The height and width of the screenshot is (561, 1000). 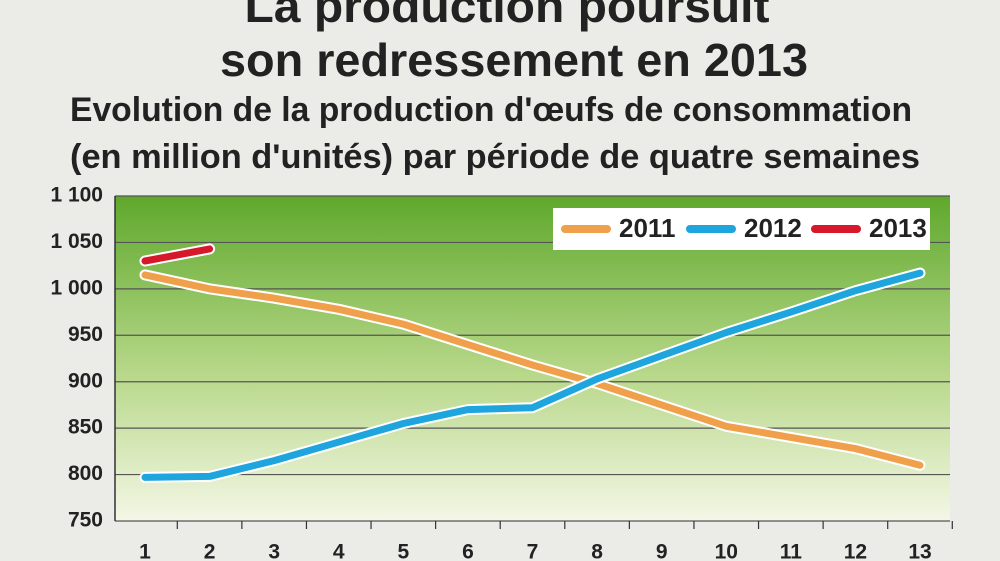 What do you see at coordinates (647, 228) in the screenshot?
I see `legend-label: 2011` at bounding box center [647, 228].